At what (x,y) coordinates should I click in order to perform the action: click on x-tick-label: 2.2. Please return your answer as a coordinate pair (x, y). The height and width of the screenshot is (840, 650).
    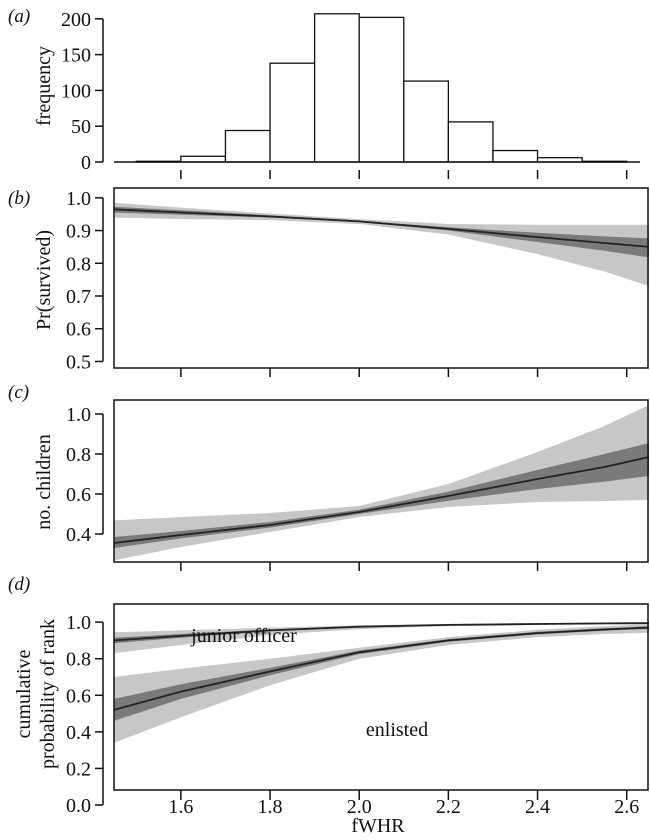
    Looking at the image, I should click on (448, 807).